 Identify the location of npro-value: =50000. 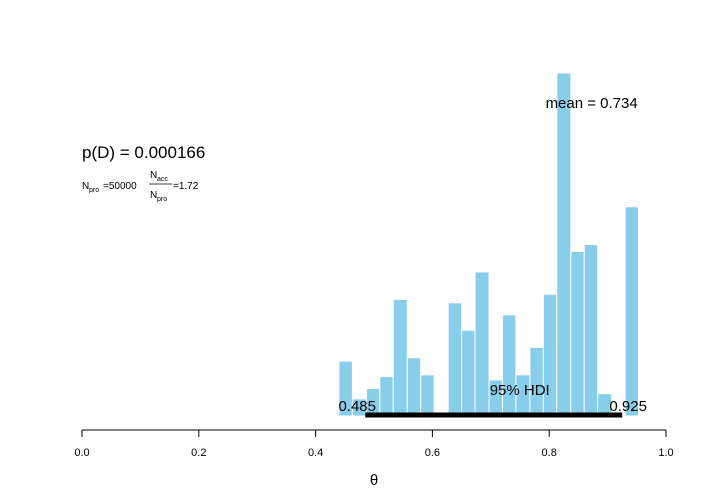
(120, 186).